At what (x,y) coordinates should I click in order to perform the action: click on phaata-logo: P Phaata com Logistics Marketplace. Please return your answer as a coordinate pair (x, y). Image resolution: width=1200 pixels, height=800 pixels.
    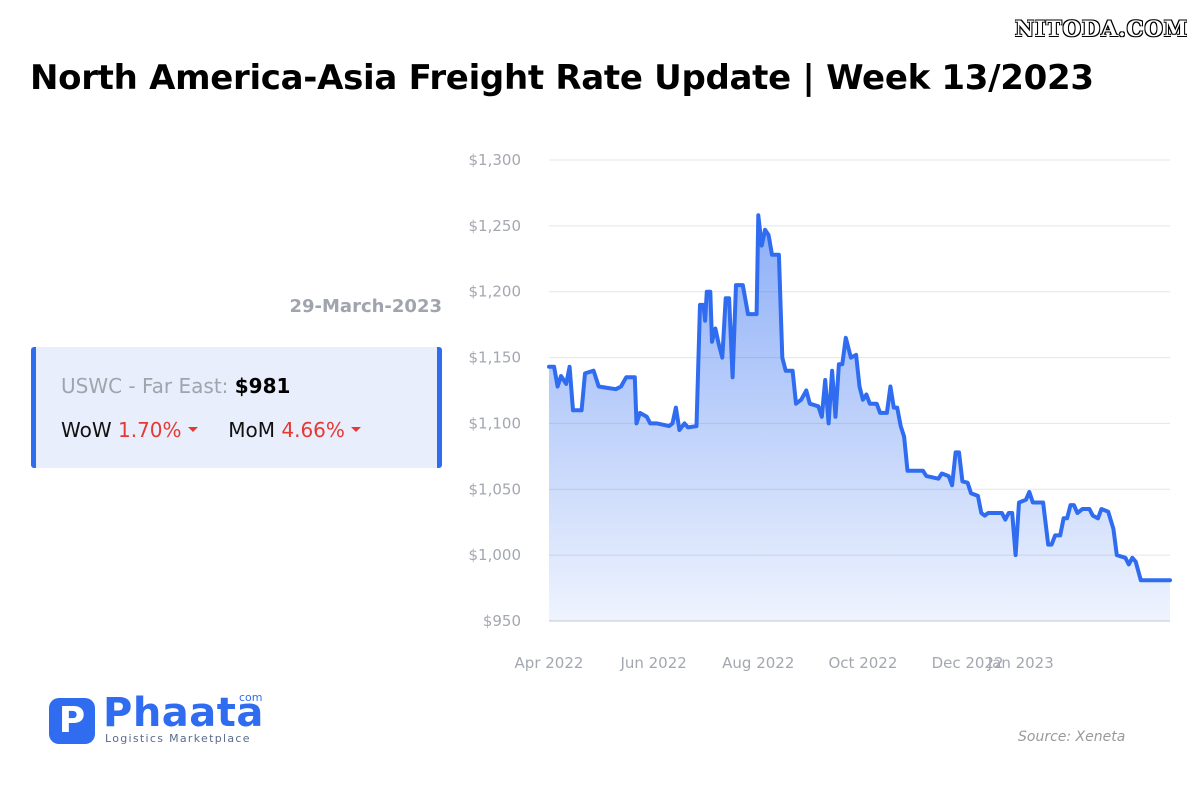
    Looking at the image, I should click on (164, 720).